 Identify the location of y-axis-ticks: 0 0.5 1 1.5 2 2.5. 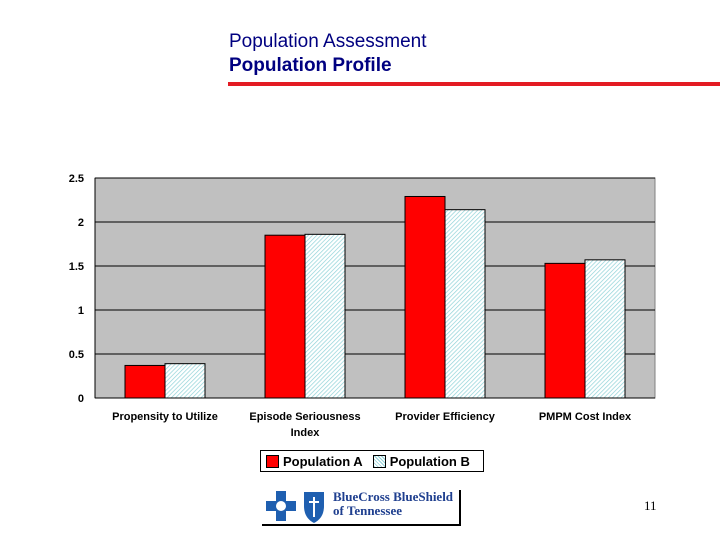
(76, 289).